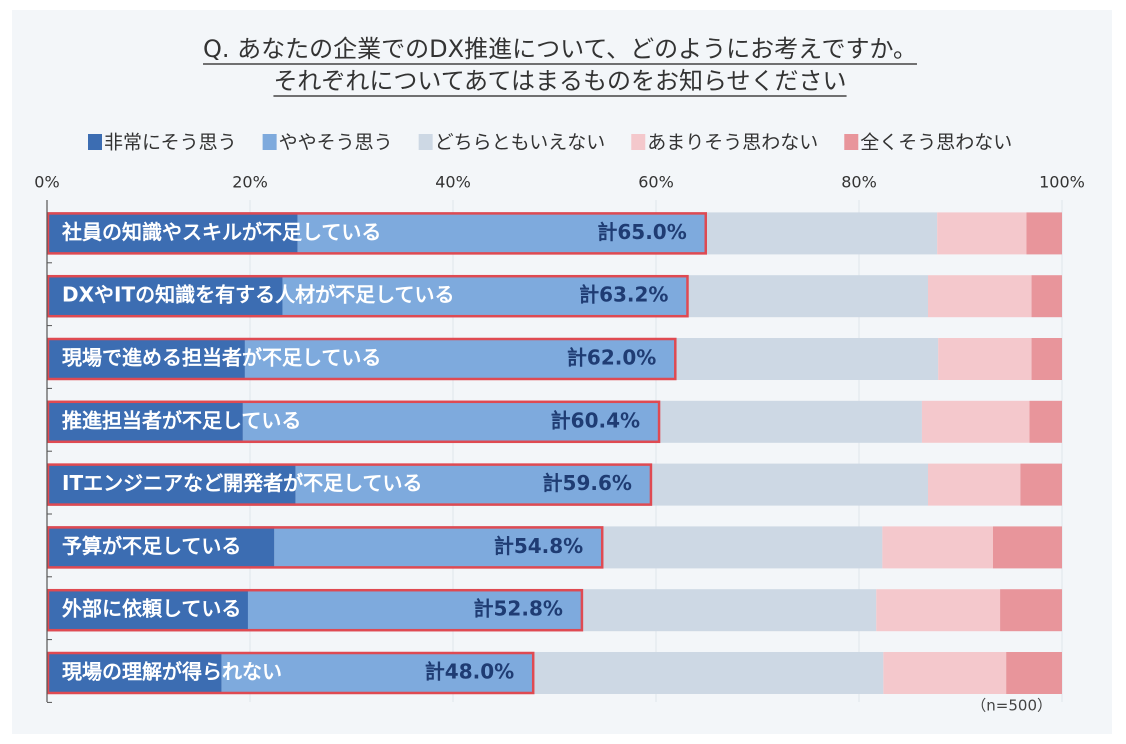 The image size is (1126, 744). I want to click on chart-title: それぞれについてあてはまるものをお知らせください, so click(559, 81).